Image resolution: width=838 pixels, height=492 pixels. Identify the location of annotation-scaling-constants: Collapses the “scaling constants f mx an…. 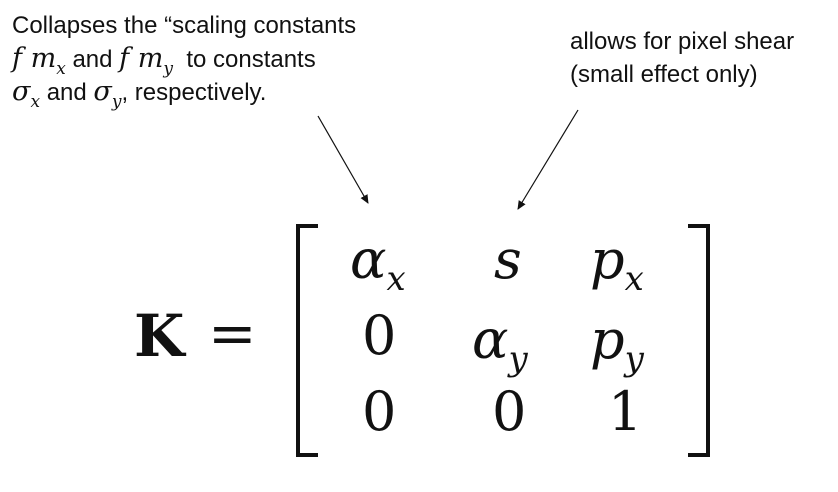
(184, 60).